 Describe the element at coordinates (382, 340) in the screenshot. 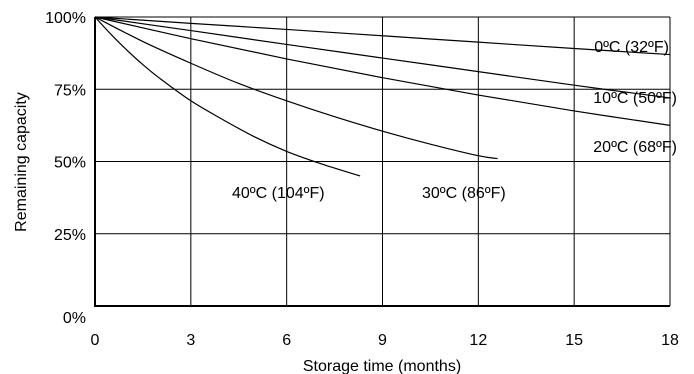

I see `x-tick-label: 9` at that location.